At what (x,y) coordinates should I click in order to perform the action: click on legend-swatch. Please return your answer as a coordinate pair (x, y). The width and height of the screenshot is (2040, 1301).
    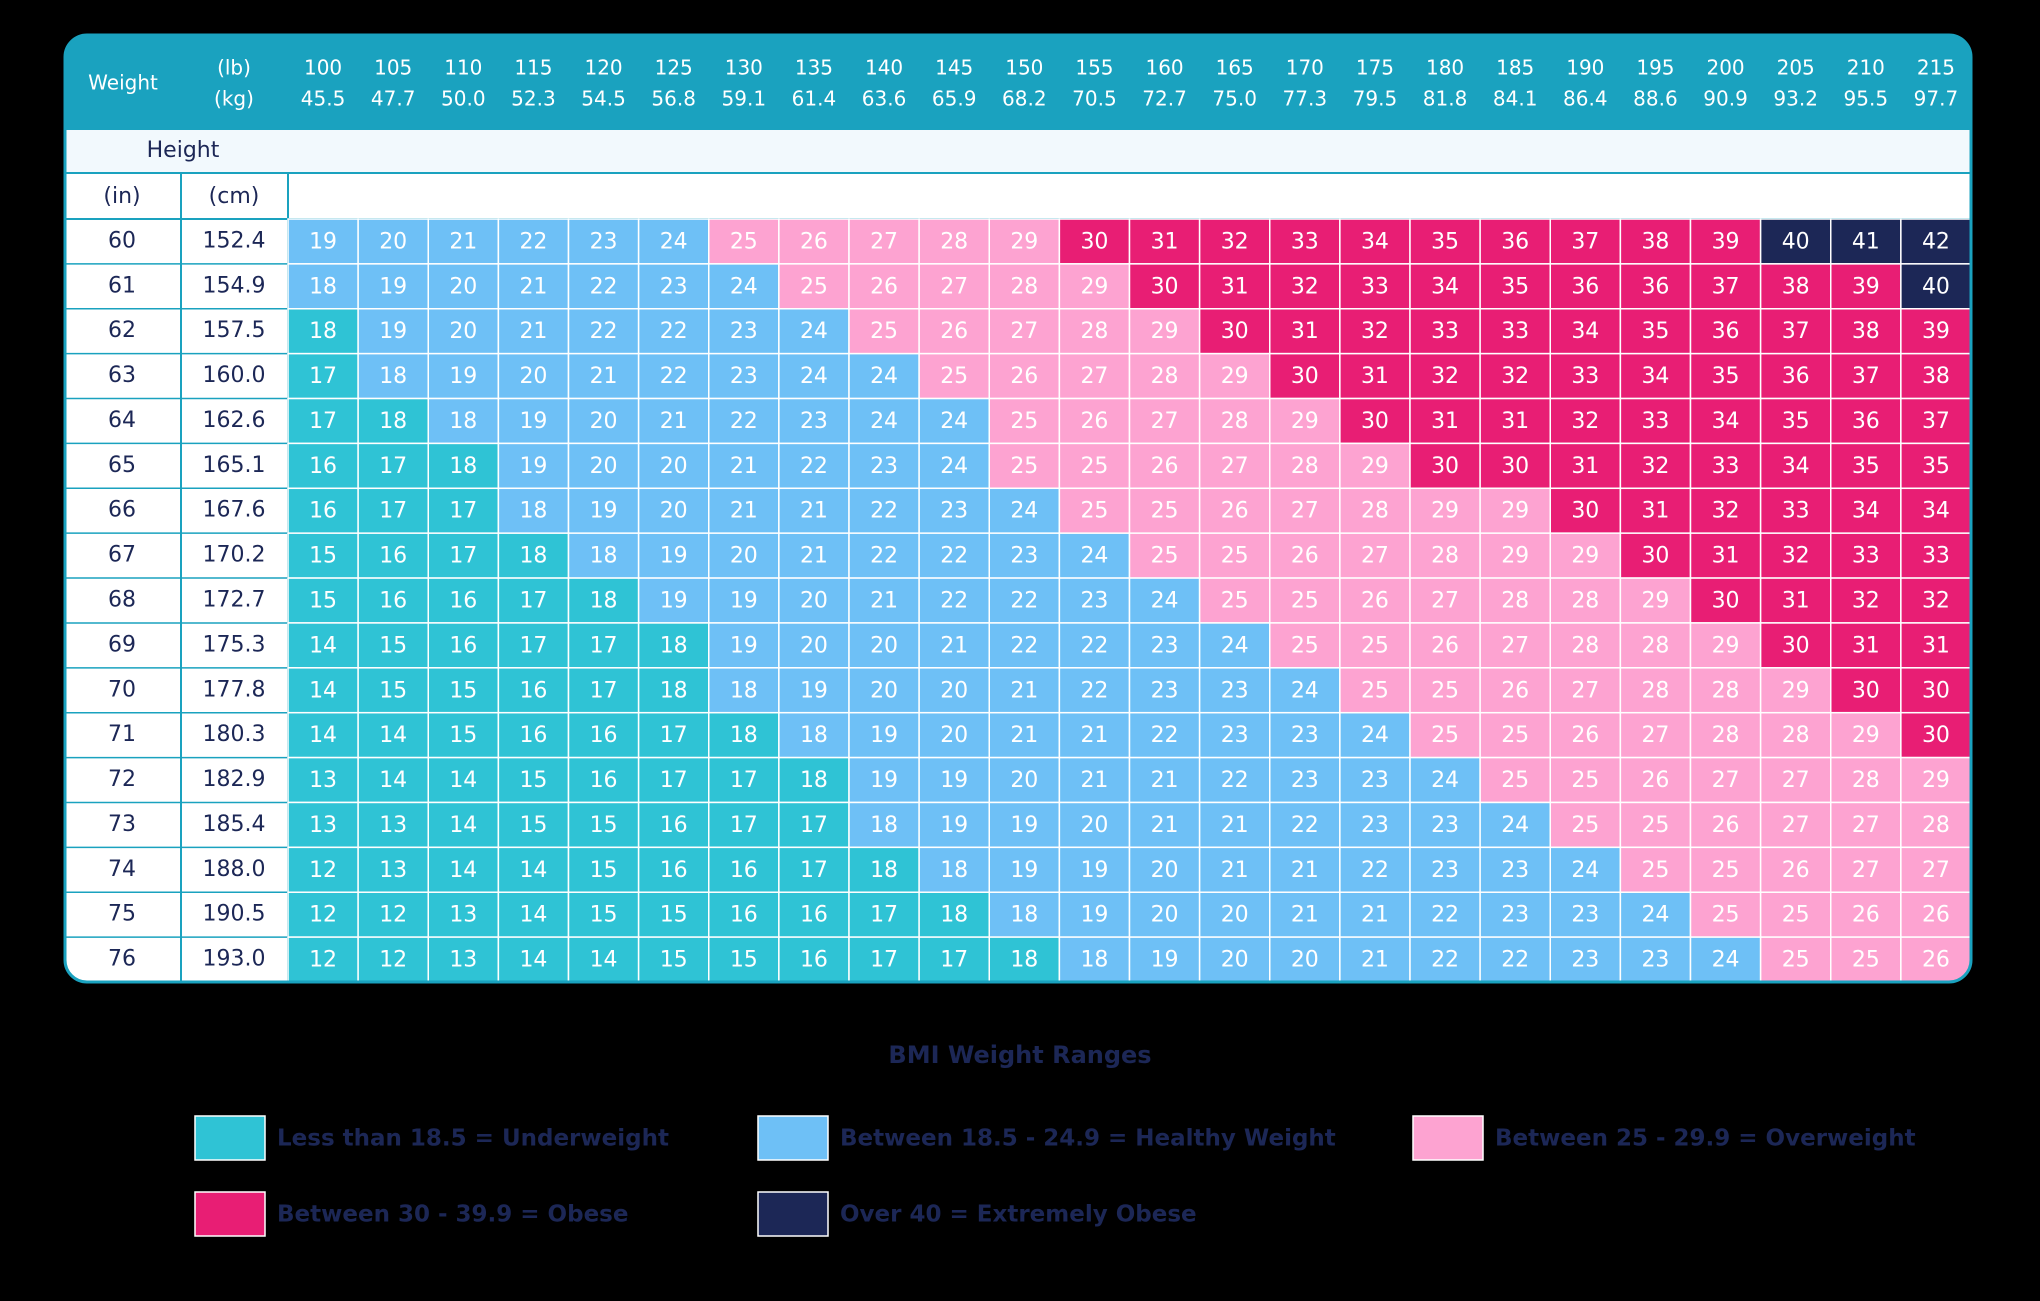
    Looking at the image, I should click on (793, 1214).